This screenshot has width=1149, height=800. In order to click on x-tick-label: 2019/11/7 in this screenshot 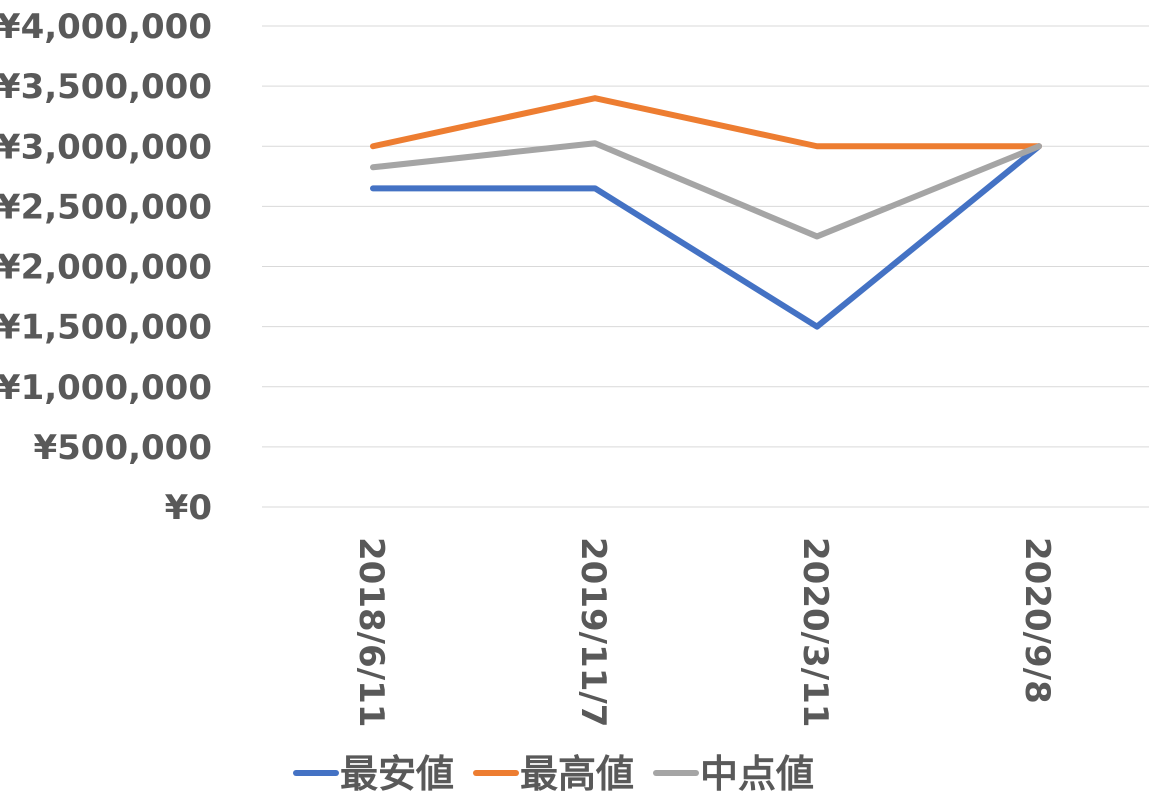, I will do `click(593, 632)`.